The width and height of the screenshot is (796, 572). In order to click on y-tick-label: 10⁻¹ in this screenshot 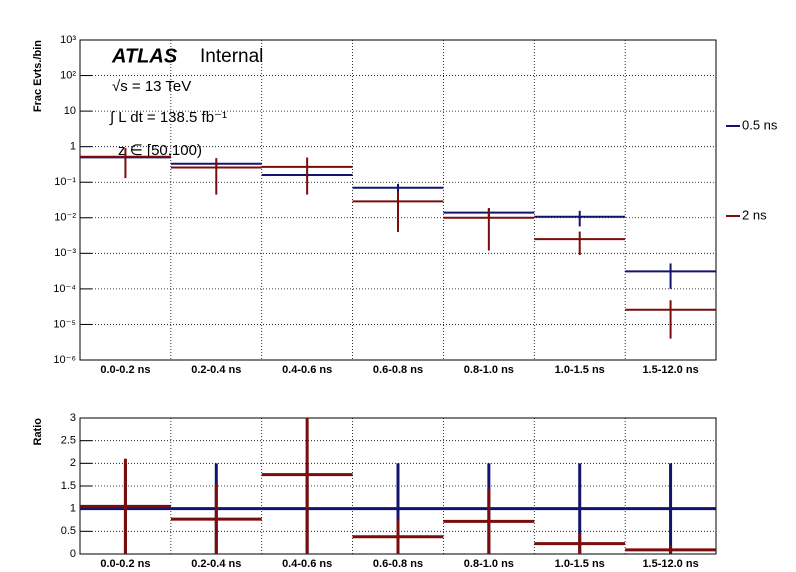, I will do `click(65, 182)`.